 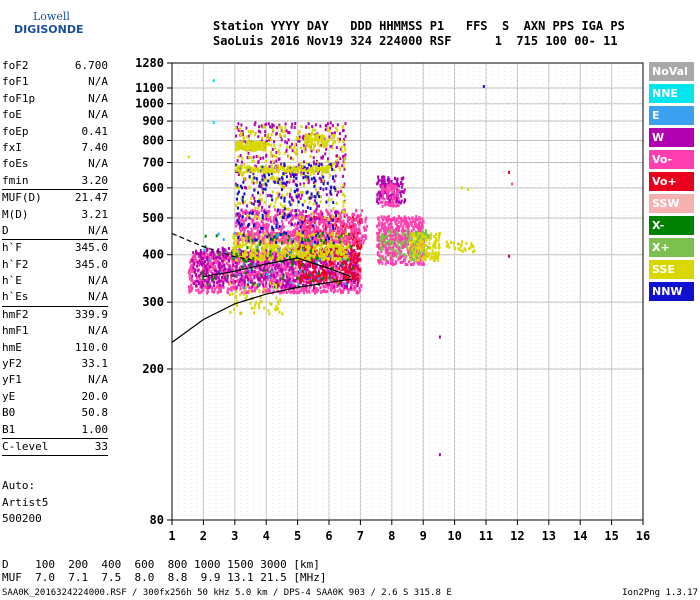 What do you see at coordinates (55, 164) in the screenshot?
I see `param-row: foEs N/A` at bounding box center [55, 164].